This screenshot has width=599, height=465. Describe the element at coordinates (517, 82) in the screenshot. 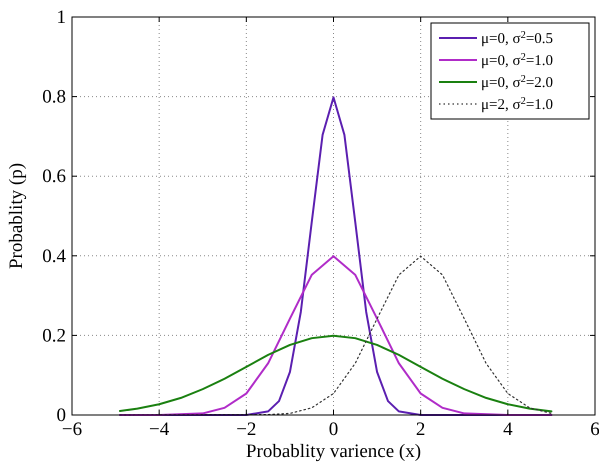

I see `legend-label: μ=0, σ$^{2}$=2.0` at that location.